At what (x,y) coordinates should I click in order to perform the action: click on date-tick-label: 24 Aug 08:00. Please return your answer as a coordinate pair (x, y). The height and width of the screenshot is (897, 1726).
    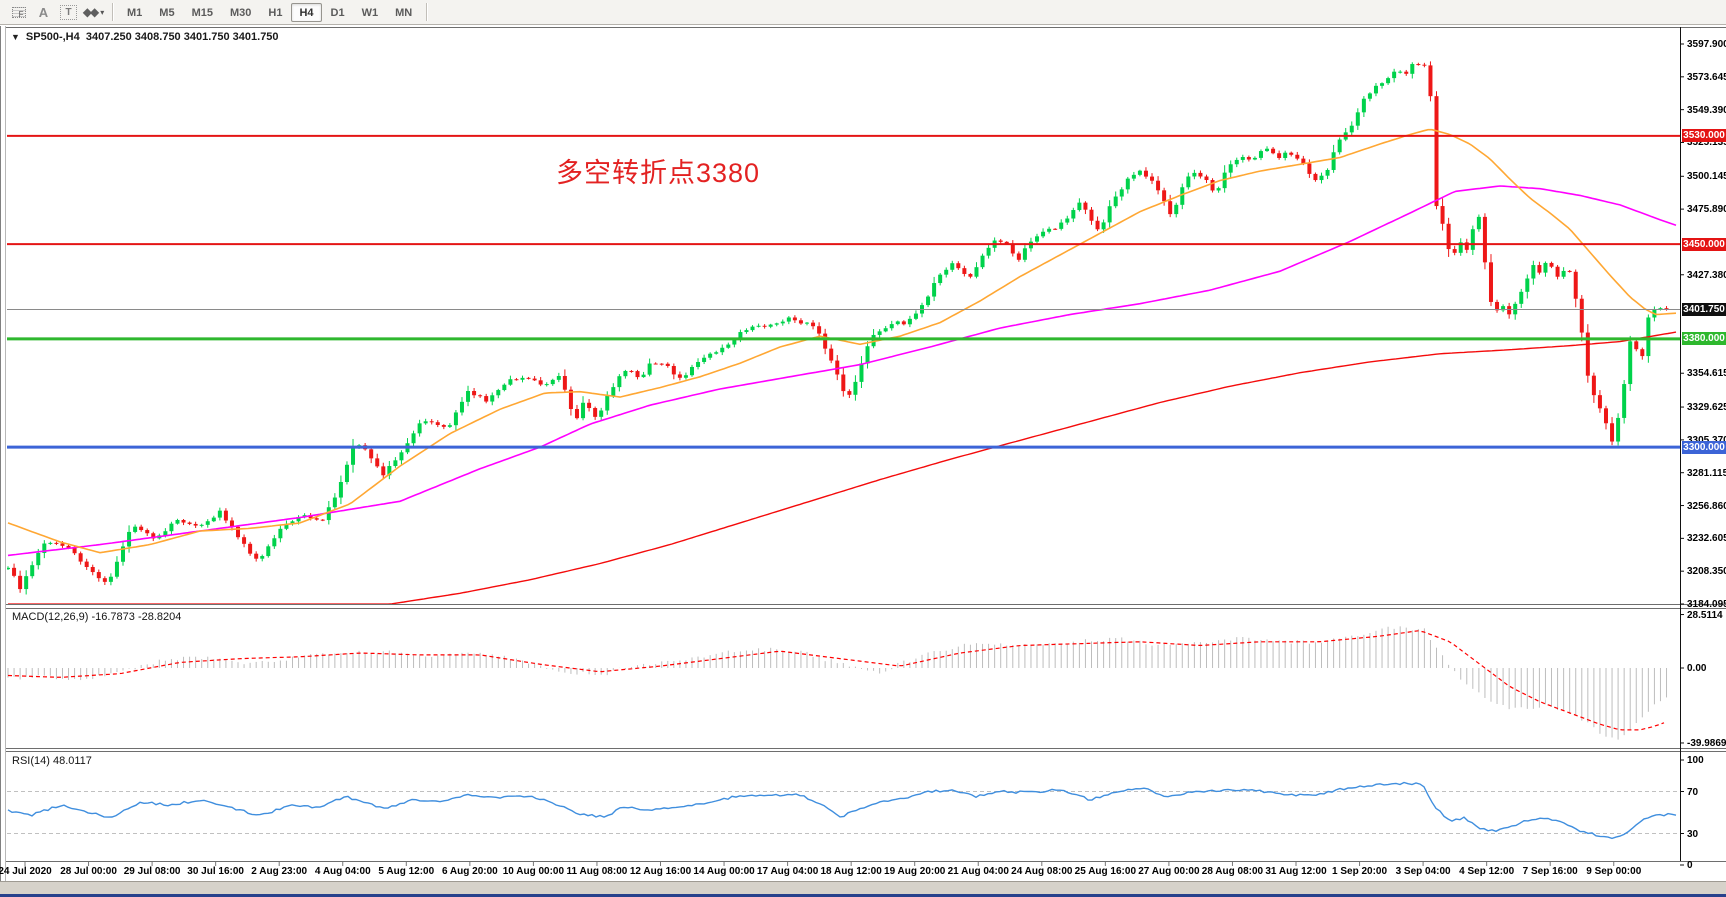
    Looking at the image, I should click on (1042, 871).